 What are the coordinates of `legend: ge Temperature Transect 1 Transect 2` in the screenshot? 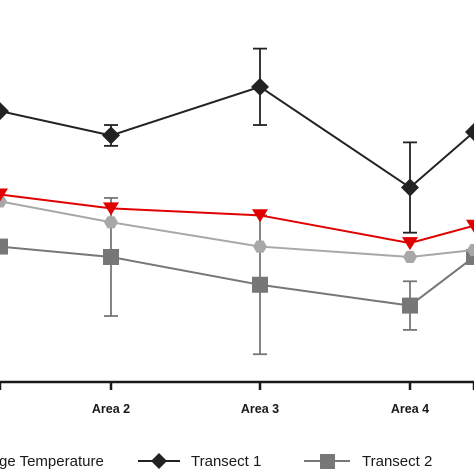 It's located at (216, 461).